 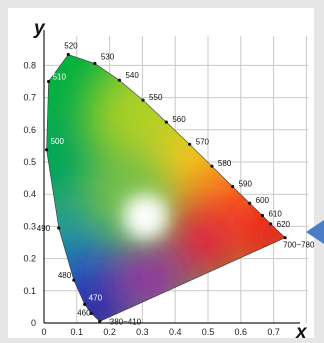 I want to click on x-tick-label: 0.1, so click(x=77, y=332).